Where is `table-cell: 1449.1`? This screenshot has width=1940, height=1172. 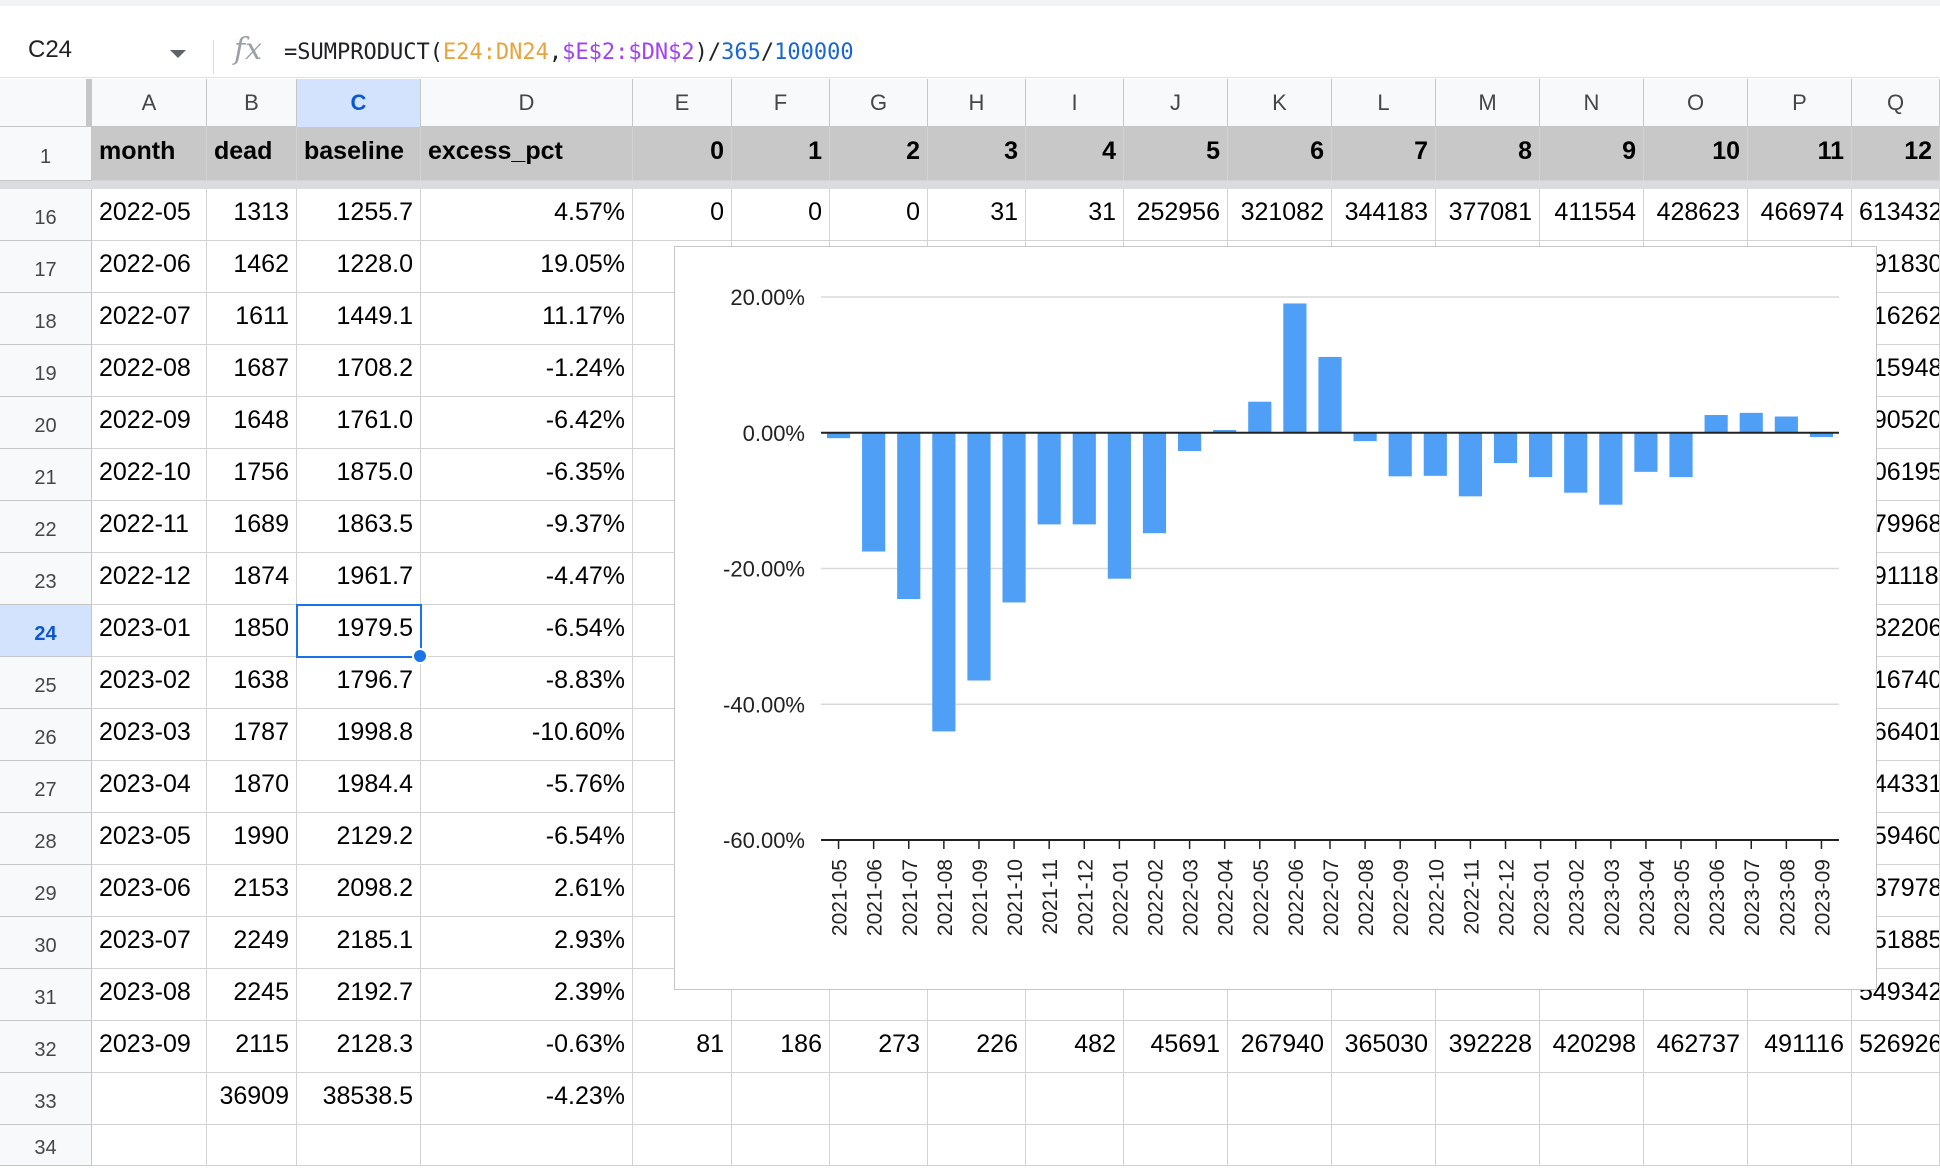
table-cell: 1449.1 is located at coordinates (359, 319).